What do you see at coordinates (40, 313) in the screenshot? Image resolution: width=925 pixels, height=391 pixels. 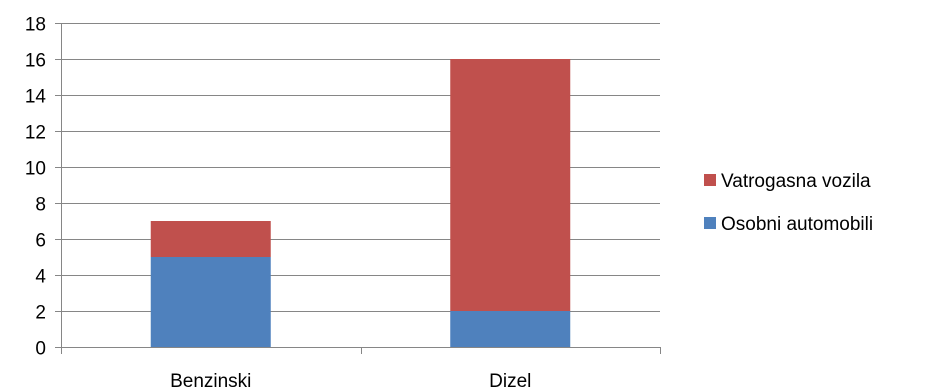 I see `y-tick-label-2: 2` at bounding box center [40, 313].